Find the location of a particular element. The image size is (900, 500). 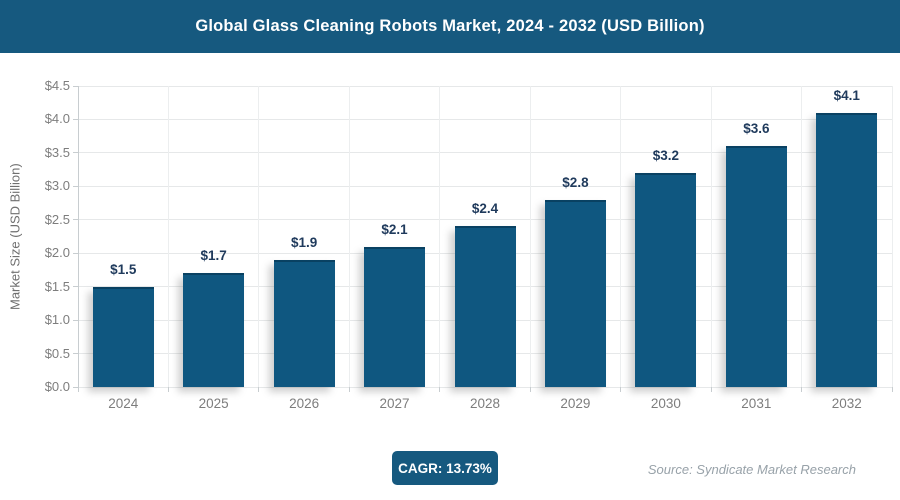

y-tick-label: $4.5 is located at coordinates (57, 85).